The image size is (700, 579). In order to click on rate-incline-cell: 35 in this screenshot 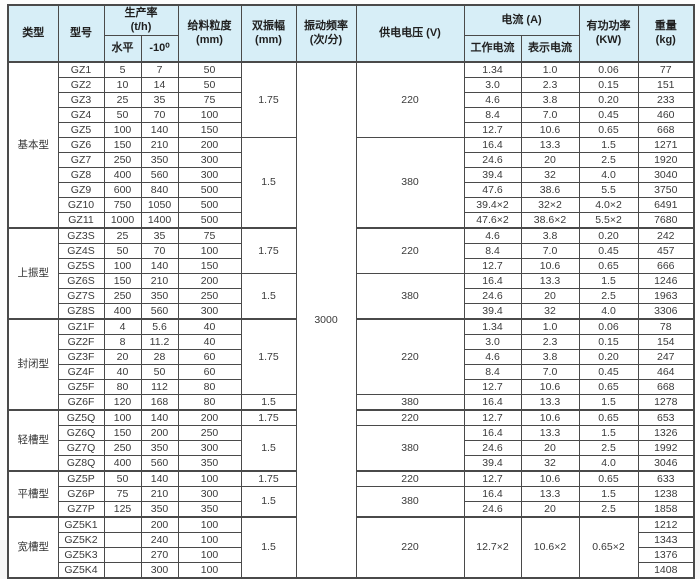, I will do `click(159, 99)`.